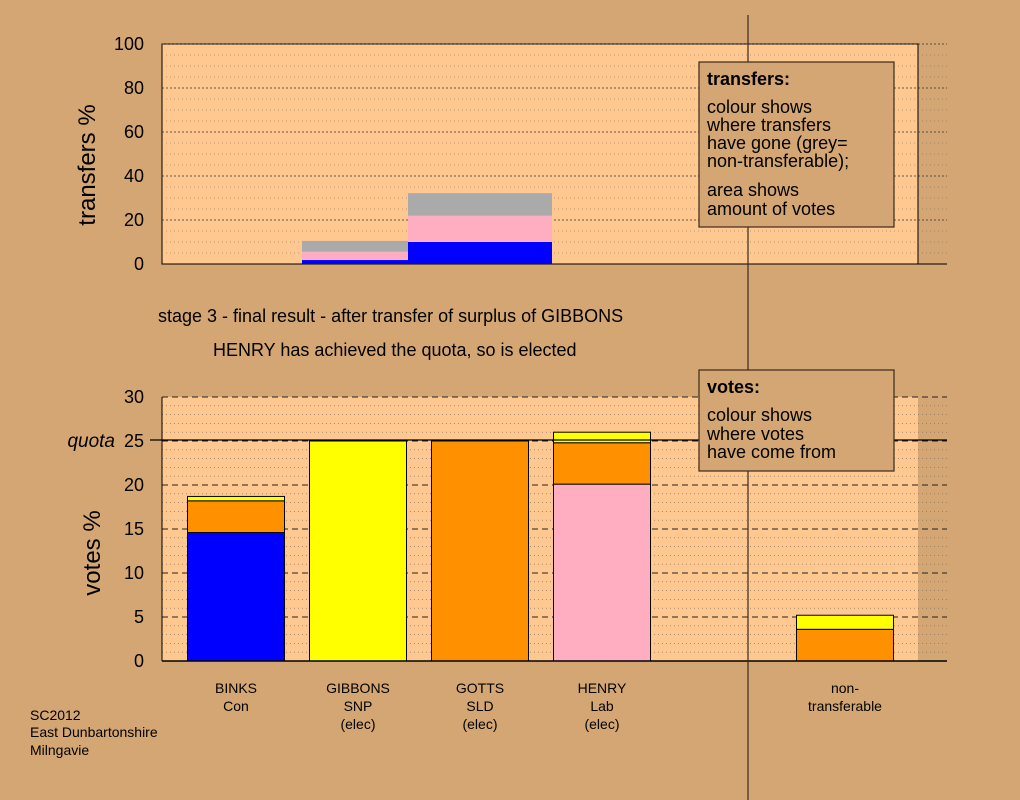 The height and width of the screenshot is (800, 1020). What do you see at coordinates (759, 415) in the screenshot?
I see `votes-legend-line: colour shows` at bounding box center [759, 415].